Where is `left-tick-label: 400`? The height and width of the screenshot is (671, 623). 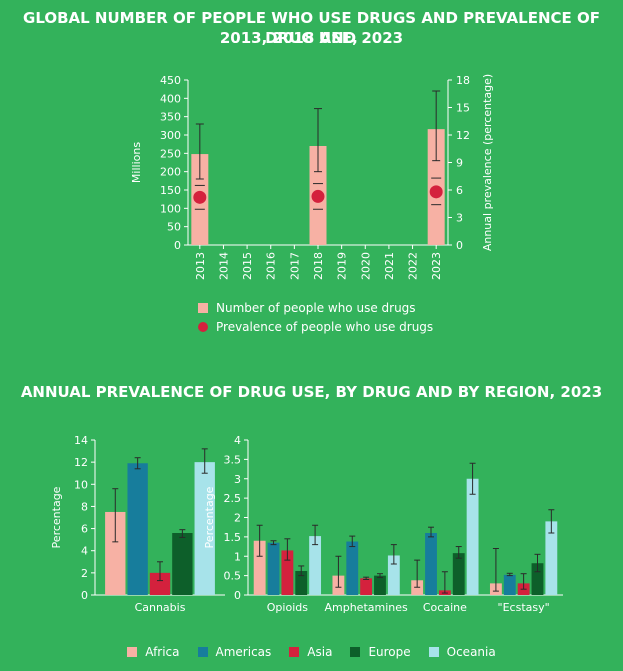
left-tick-label: 400 is located at coordinates (170, 98).